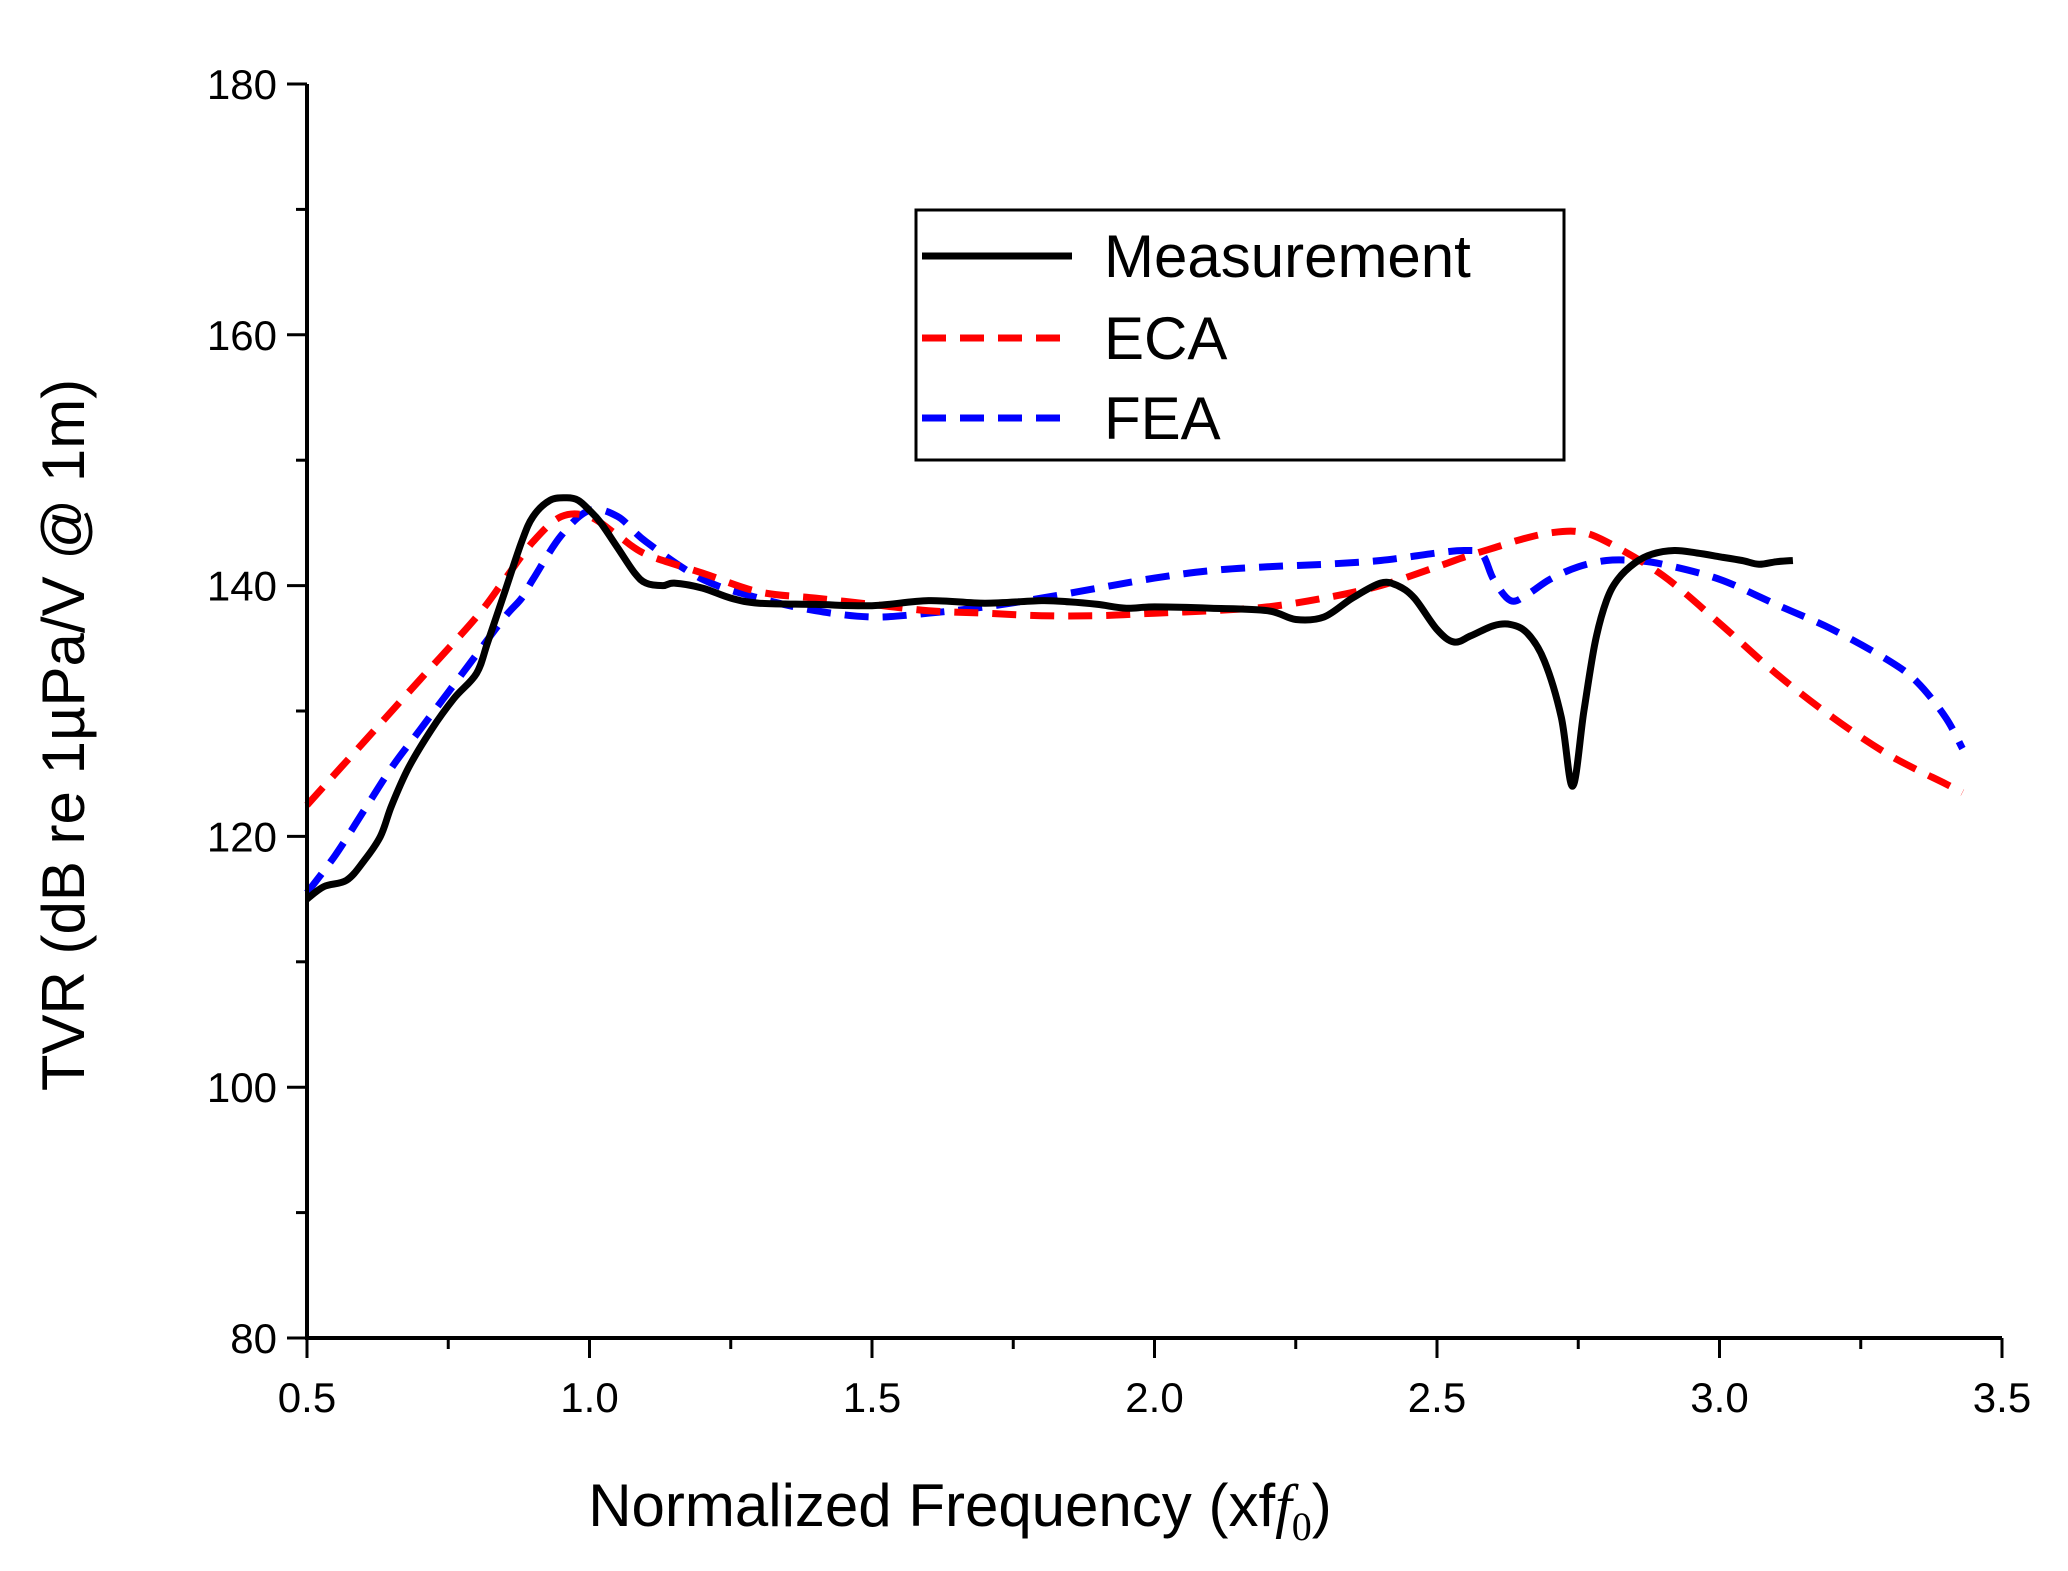  I want to click on y-tick-label: 80, so click(253, 1338).